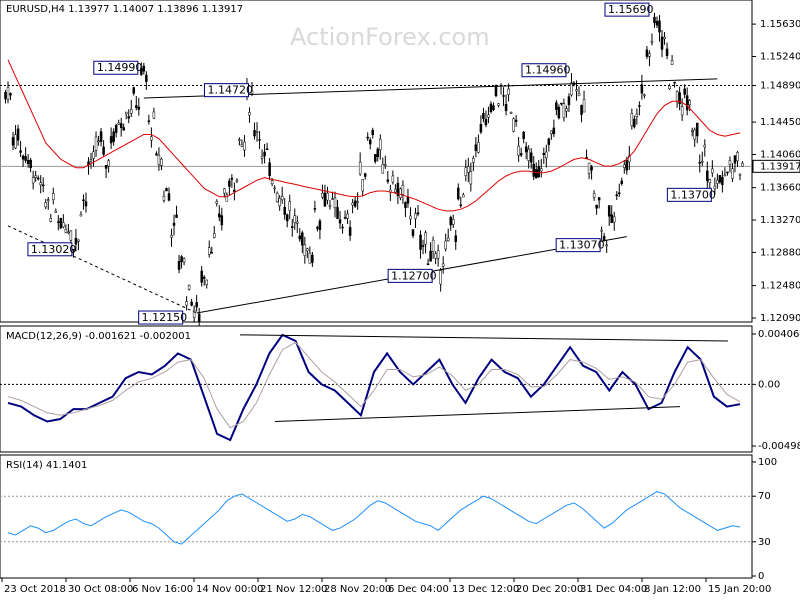 This screenshot has height=600, width=800. I want to click on rsi-y-tick-label: 100, so click(767, 462).